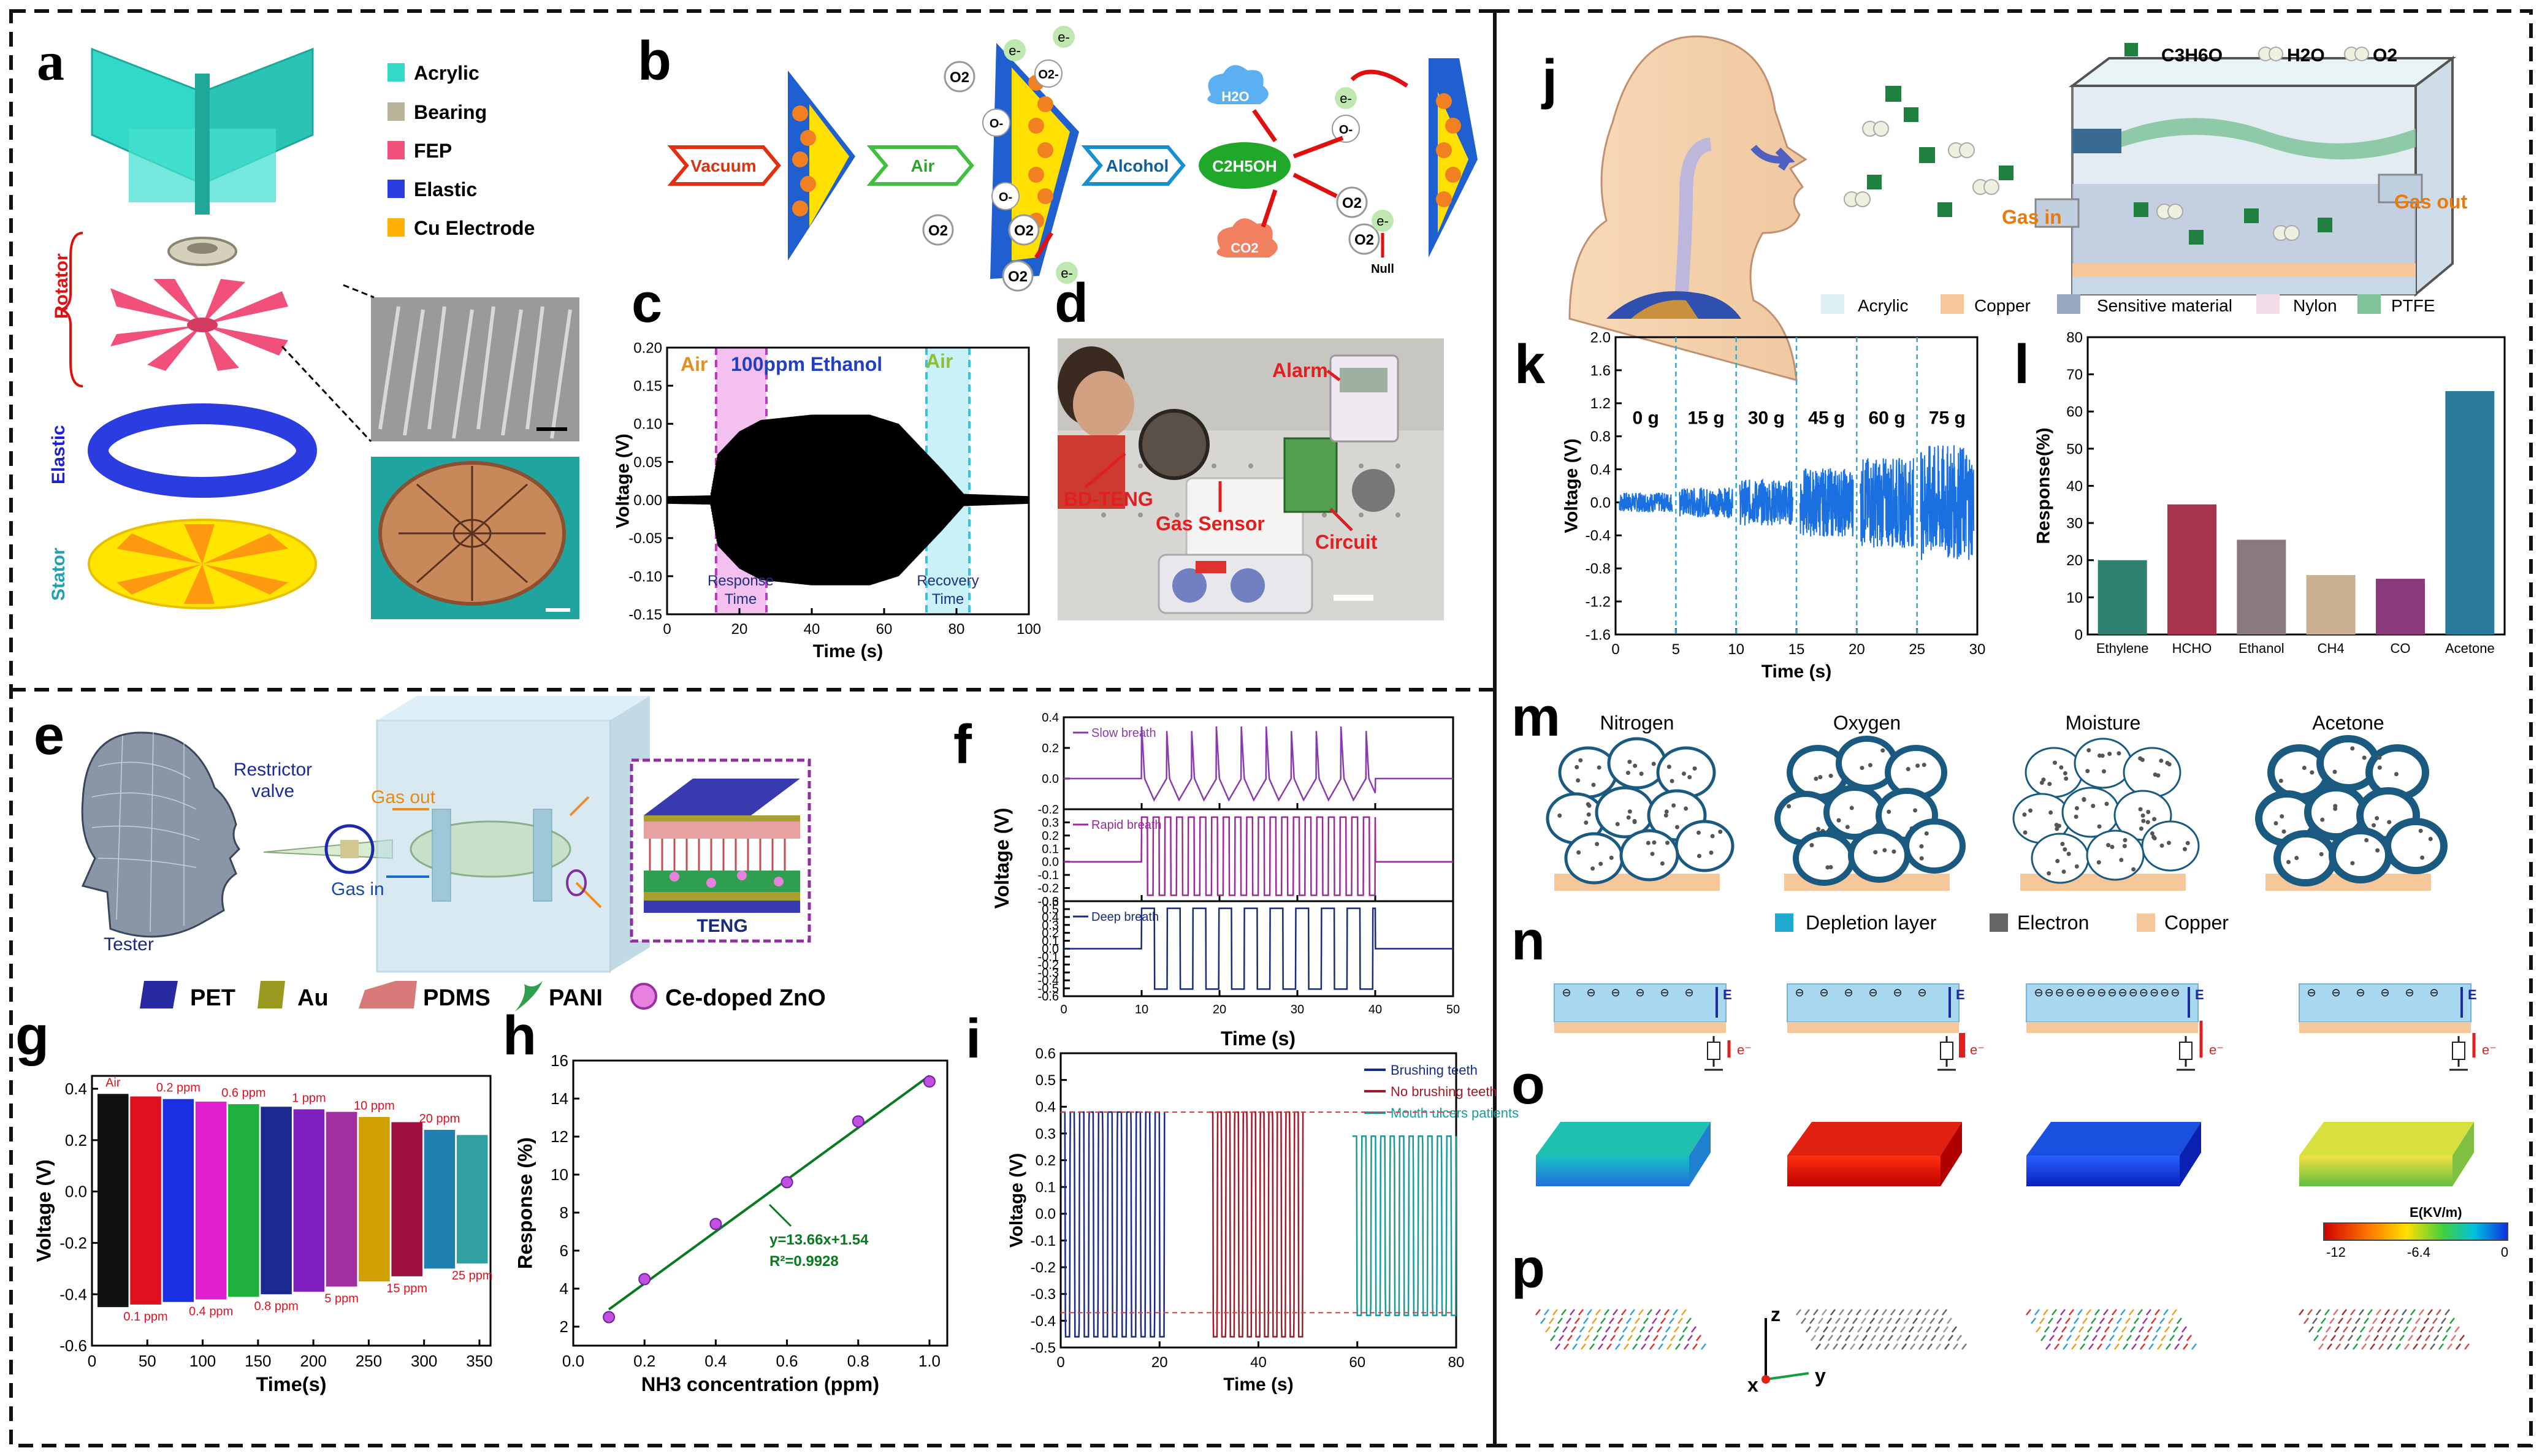 This screenshot has width=2542, height=1456. I want to click on field-blocks, so click(2005, 1154).